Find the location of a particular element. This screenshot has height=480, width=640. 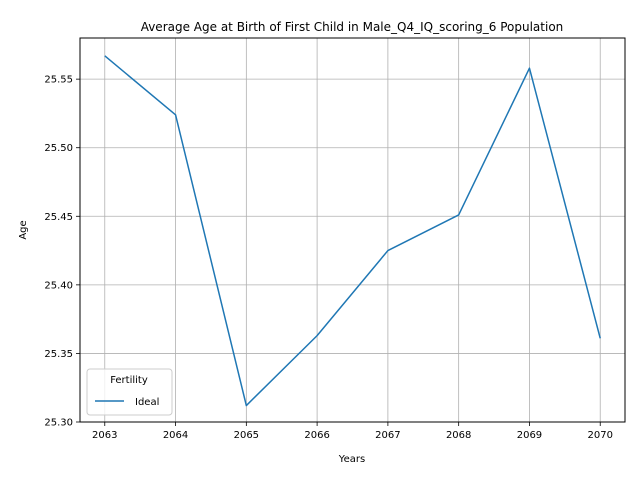

x-tick-label: 2064 is located at coordinates (175, 435).